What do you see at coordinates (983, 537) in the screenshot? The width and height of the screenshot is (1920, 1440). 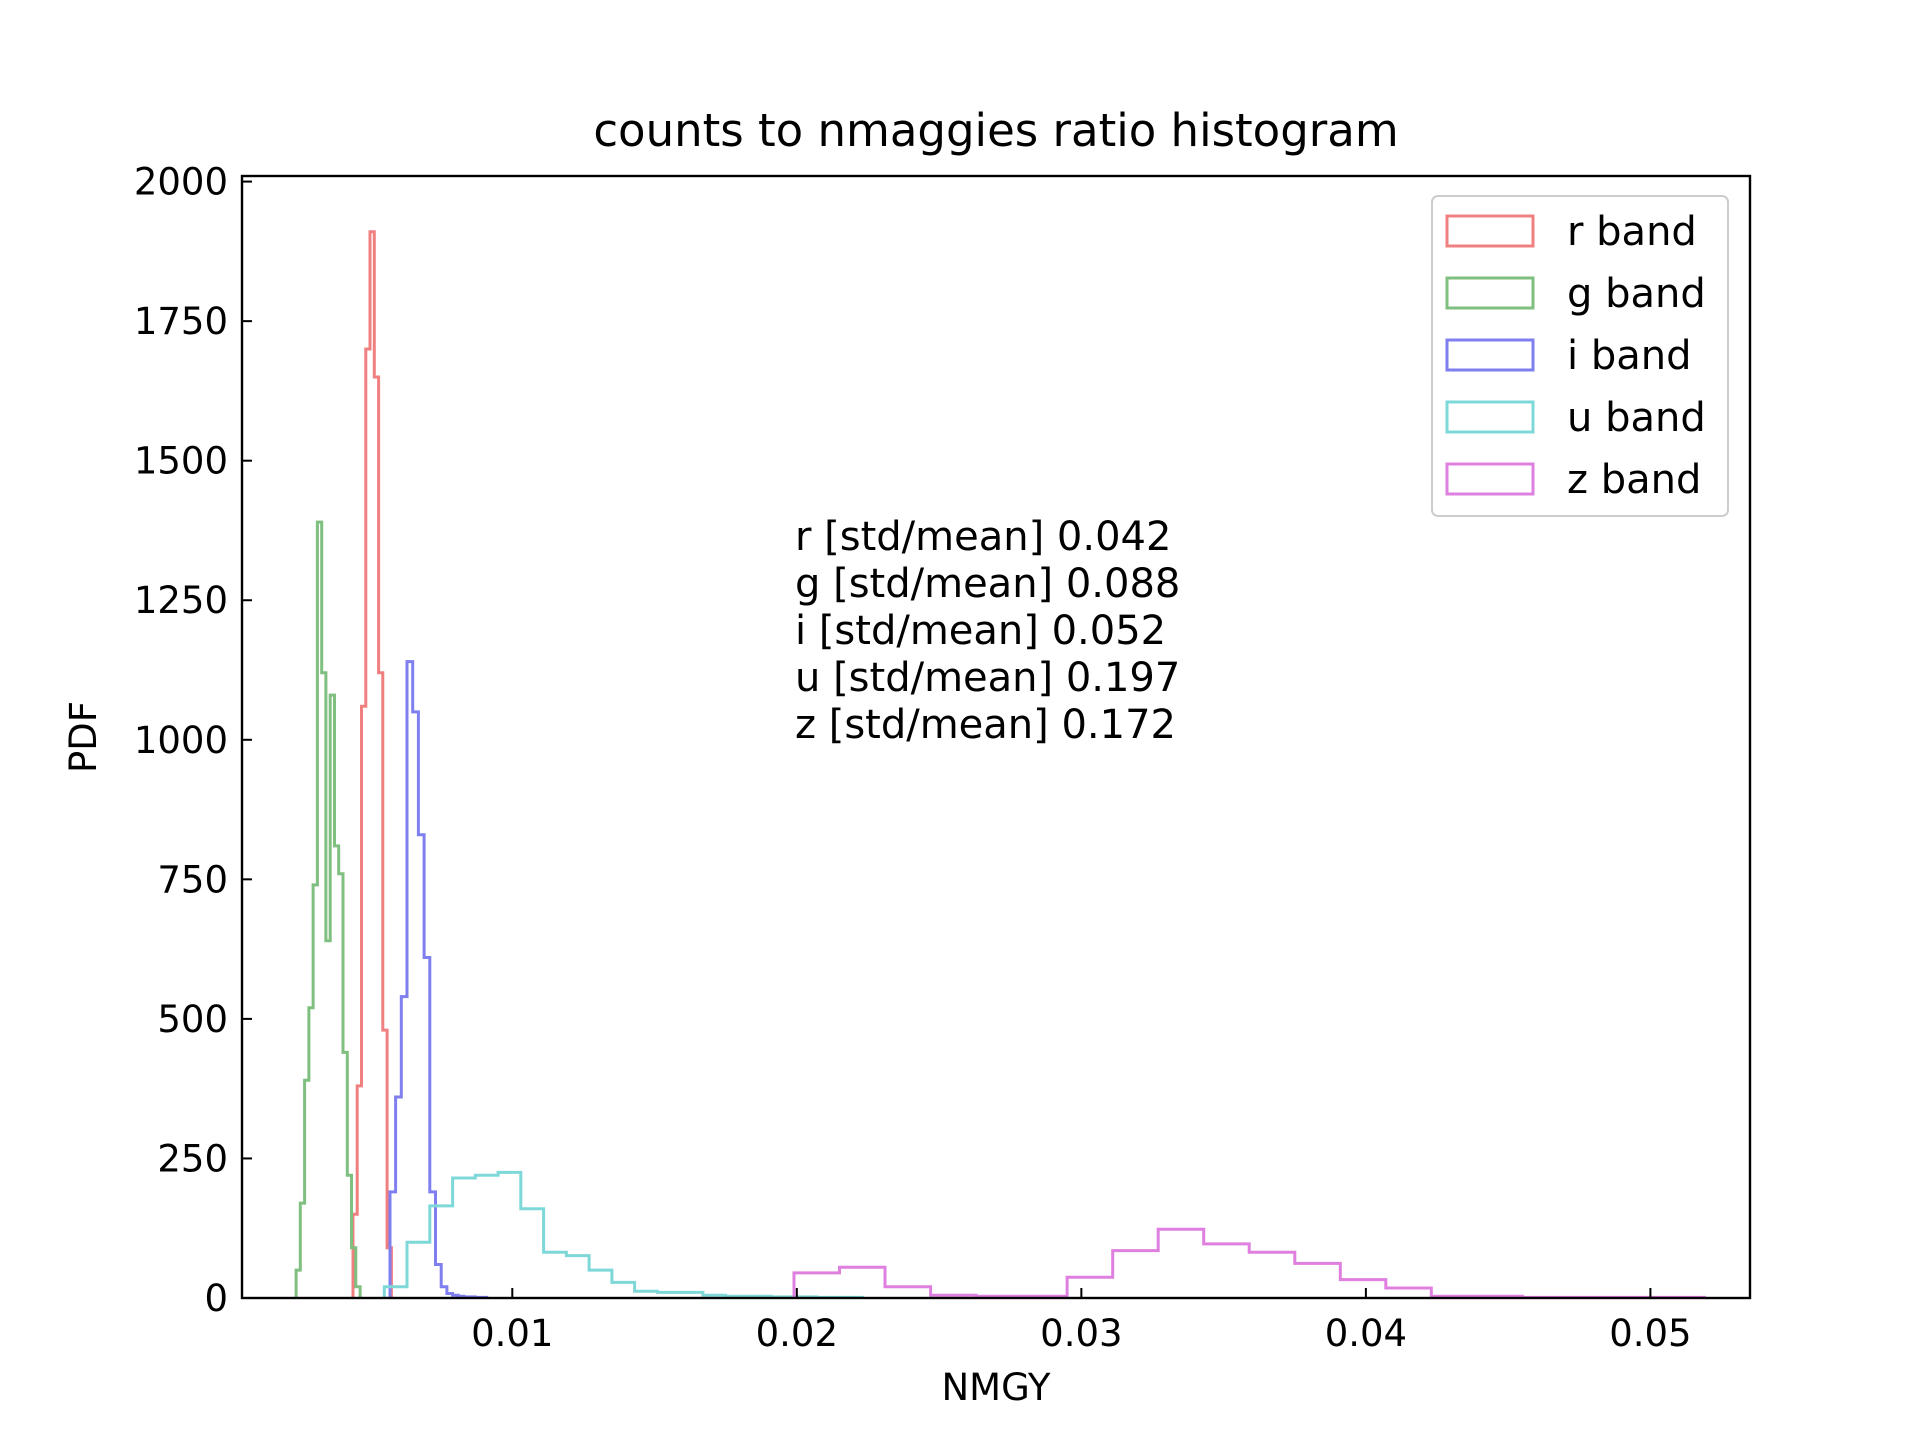 I see `stats-annotation-line: r [std/mean] 0.042` at bounding box center [983, 537].